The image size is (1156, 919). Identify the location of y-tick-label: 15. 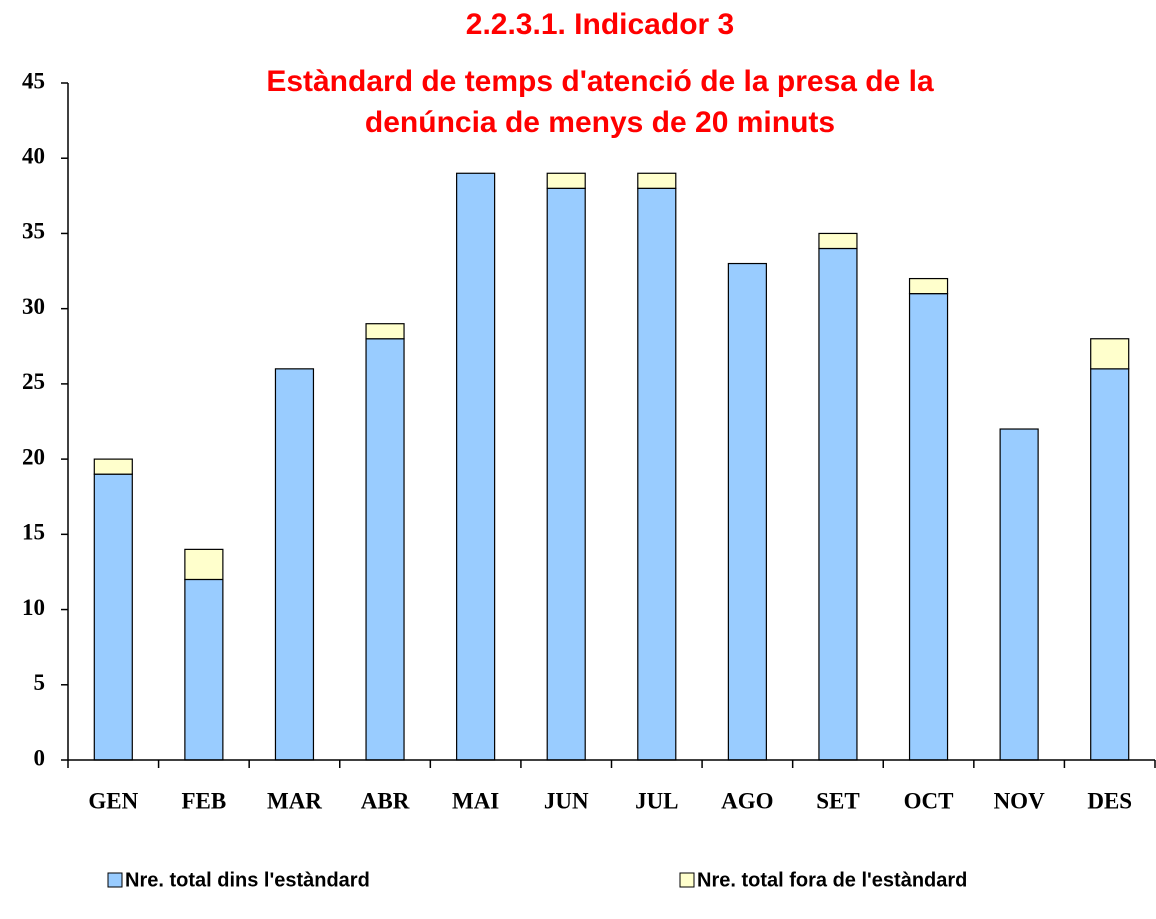
(33, 532).